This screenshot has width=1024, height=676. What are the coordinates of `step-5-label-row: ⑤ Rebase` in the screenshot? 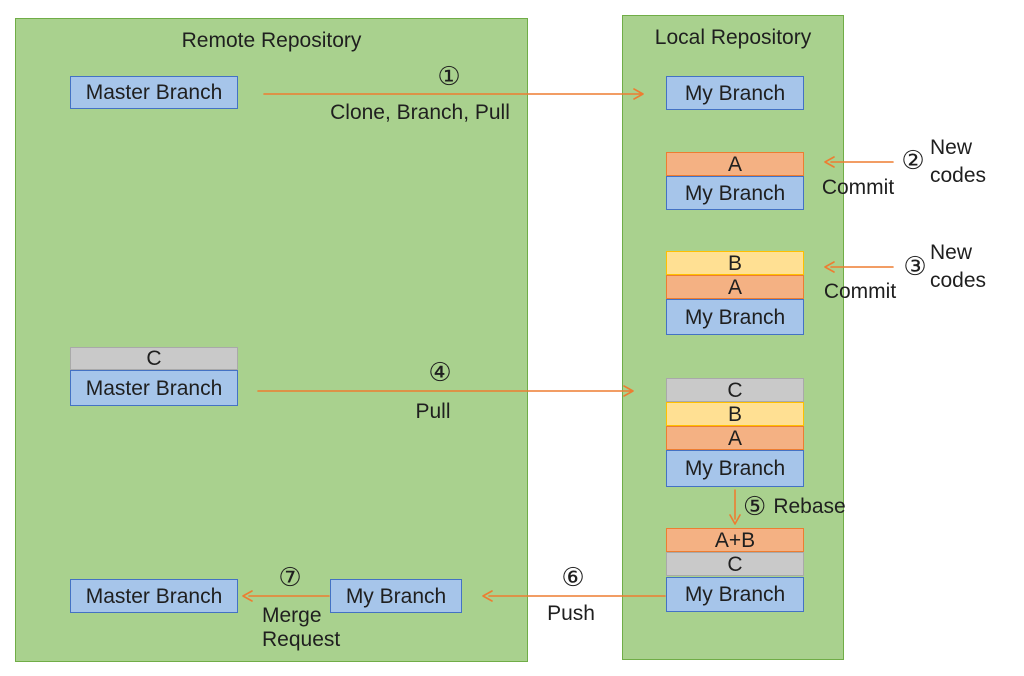 It's located at (794, 507).